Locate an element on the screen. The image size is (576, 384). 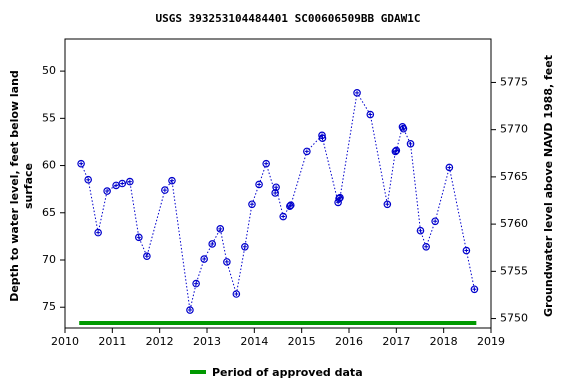
y-tick-label: 60 is located at coordinates (49, 165).